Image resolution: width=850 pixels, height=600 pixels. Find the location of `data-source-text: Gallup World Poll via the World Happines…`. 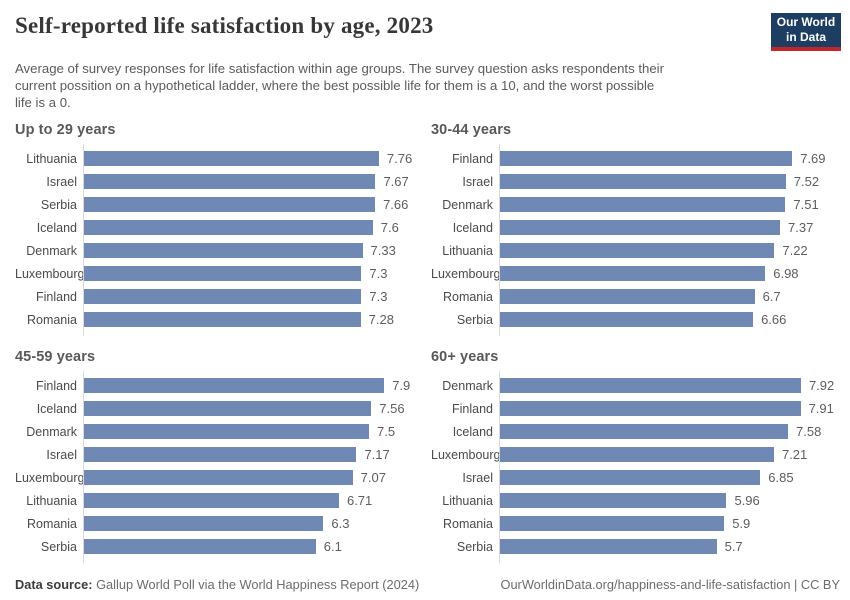

data-source-text: Gallup World Poll via the World Happines… is located at coordinates (256, 584).